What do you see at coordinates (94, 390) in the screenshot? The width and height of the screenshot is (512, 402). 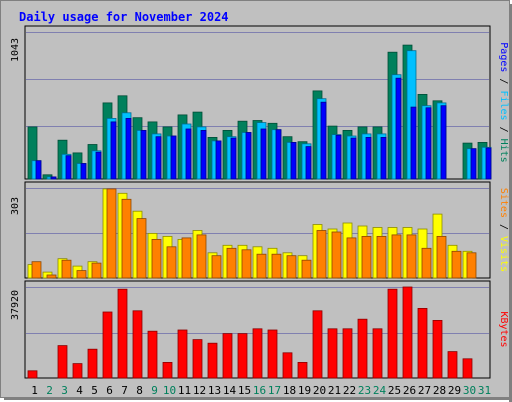 I see `x-tick-label-day-5: 5` at bounding box center [94, 390].